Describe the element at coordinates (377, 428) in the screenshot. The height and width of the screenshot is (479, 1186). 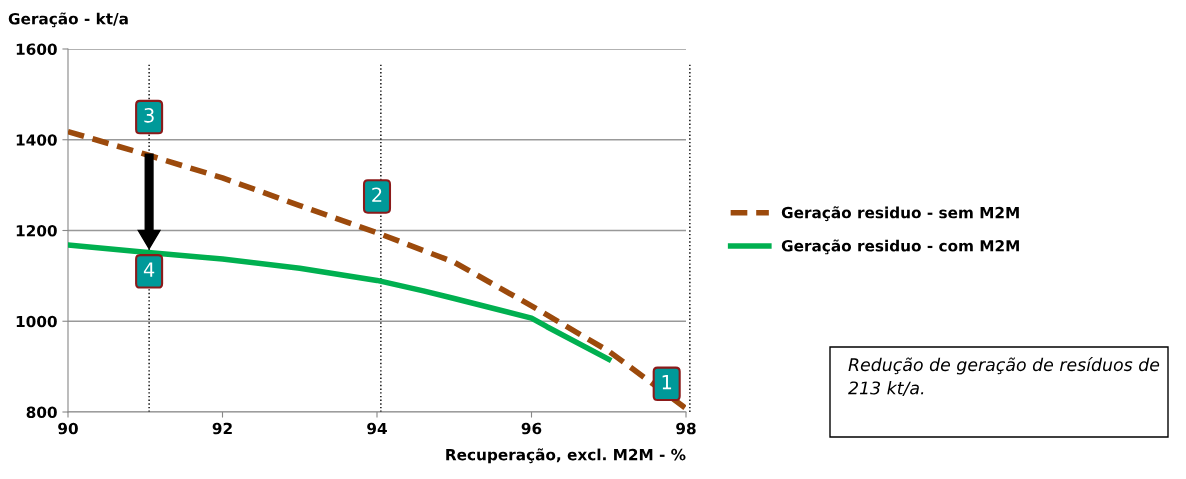
I see `x-tick-label: 94` at that location.